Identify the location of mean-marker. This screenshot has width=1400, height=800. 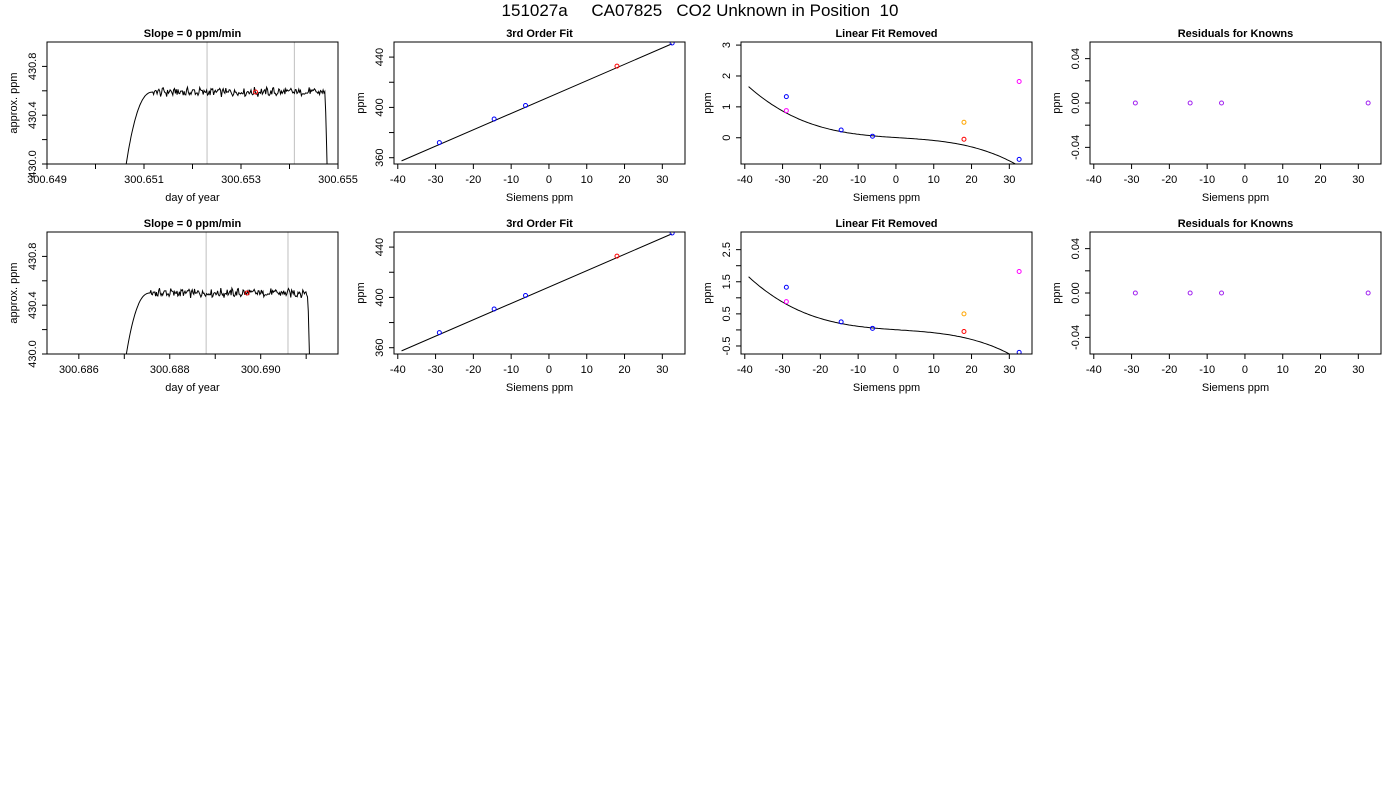
(247, 293).